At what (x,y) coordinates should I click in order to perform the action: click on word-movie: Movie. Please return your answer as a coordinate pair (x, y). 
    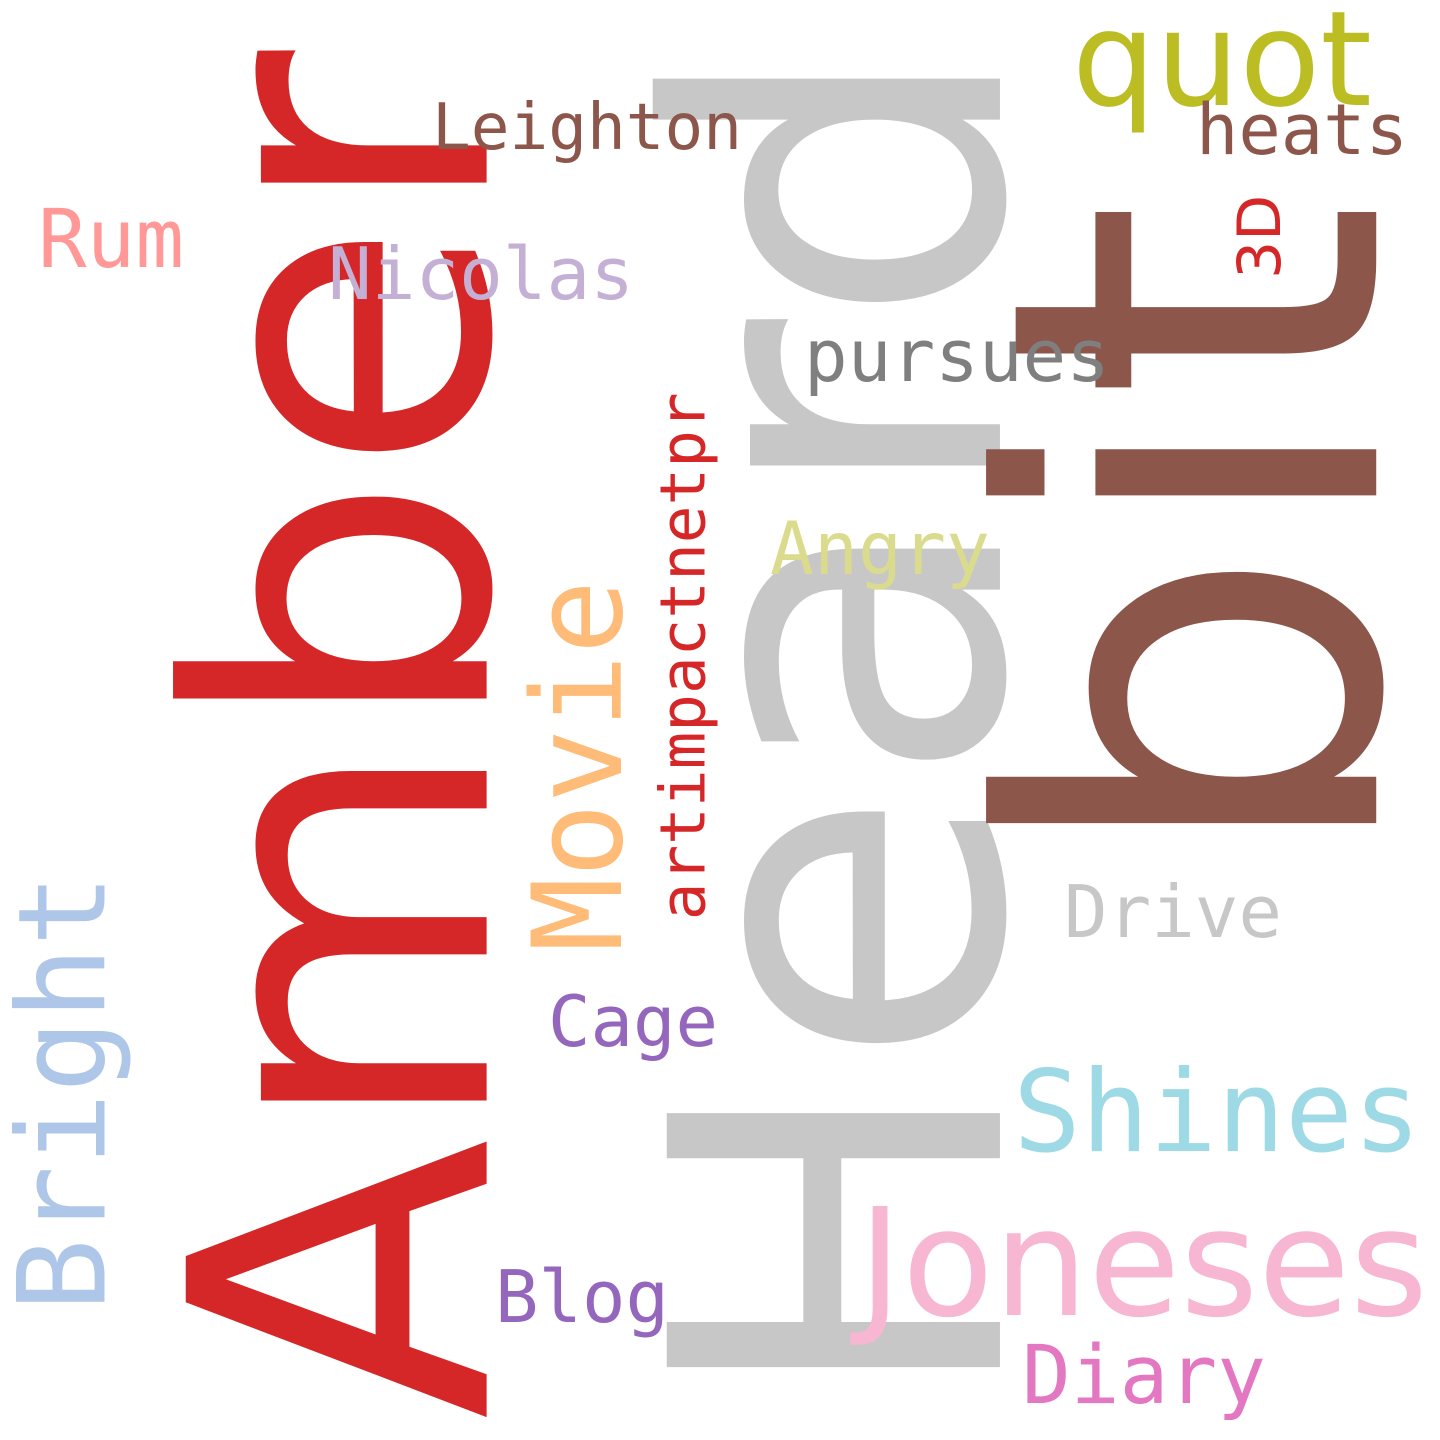
    Looking at the image, I should click on (579, 766).